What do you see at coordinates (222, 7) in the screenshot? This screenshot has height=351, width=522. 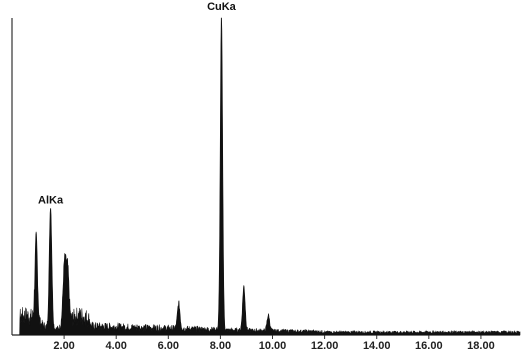 I see `peak-label: CuKa` at bounding box center [222, 7].